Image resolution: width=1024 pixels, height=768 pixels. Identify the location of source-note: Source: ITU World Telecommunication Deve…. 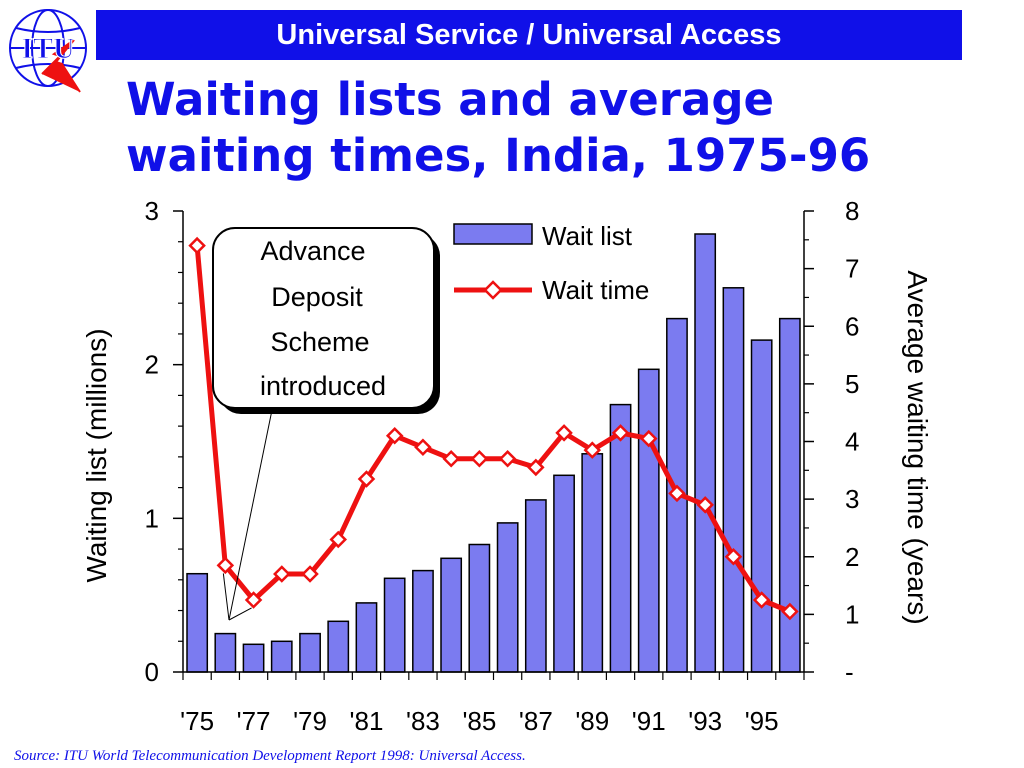
(270, 756).